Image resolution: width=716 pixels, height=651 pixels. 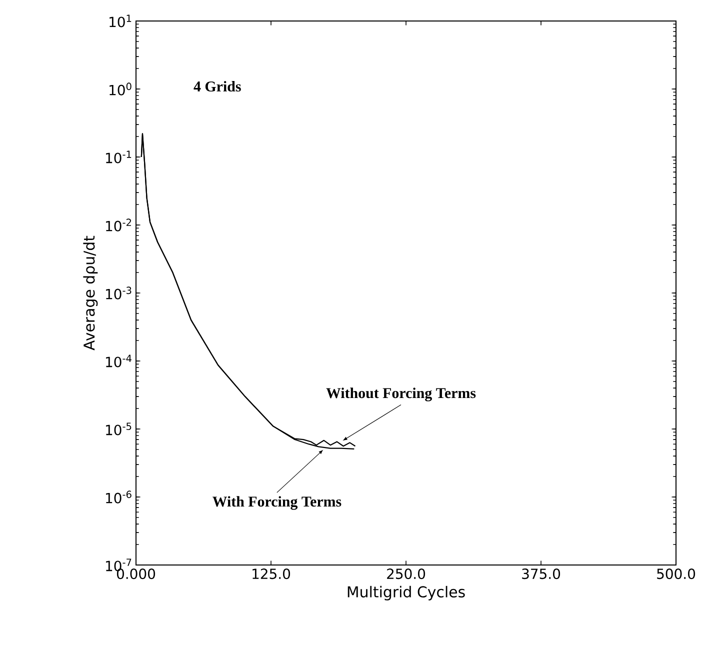 What do you see at coordinates (406, 574) in the screenshot?
I see `x-tick-label: 250.0` at bounding box center [406, 574].